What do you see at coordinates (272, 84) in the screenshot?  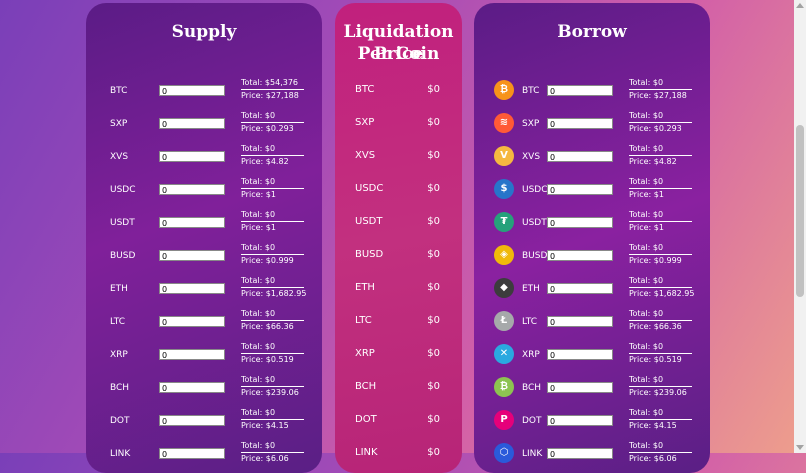 I see `supply-total: Total: $54,376` at bounding box center [272, 84].